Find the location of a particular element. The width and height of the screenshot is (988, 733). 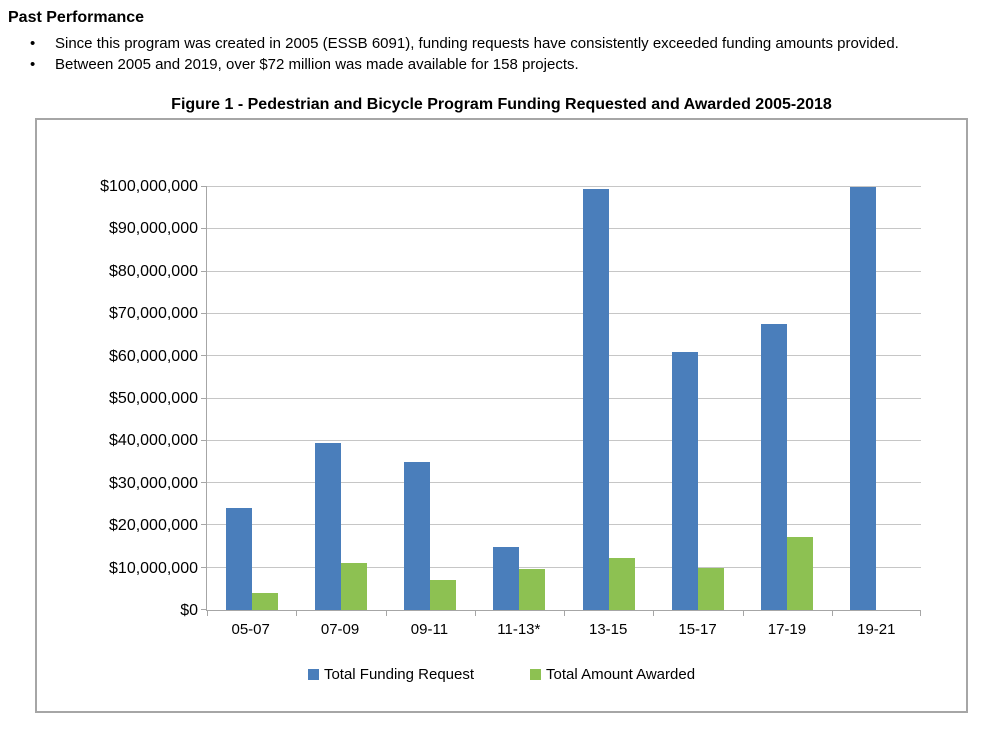

bar-group-11-13* is located at coordinates (519, 398).